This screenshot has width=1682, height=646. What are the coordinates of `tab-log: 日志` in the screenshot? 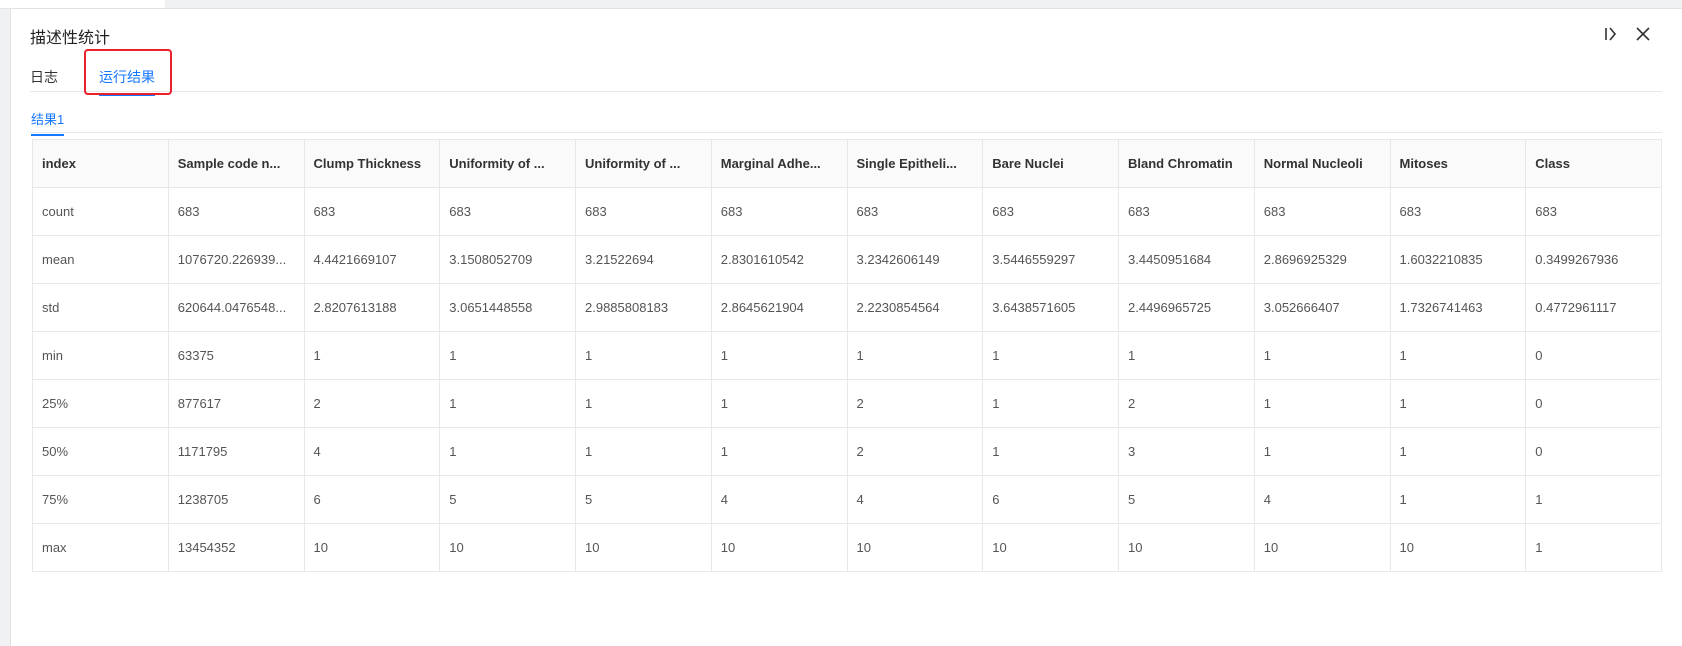 It's located at (44, 77).